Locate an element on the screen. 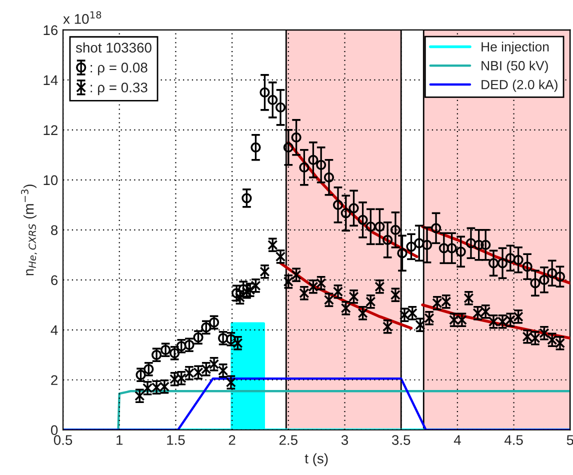 Image resolution: width=573 pixels, height=475 pixels. legend-label: NBI (50 kV) is located at coordinates (515, 66).